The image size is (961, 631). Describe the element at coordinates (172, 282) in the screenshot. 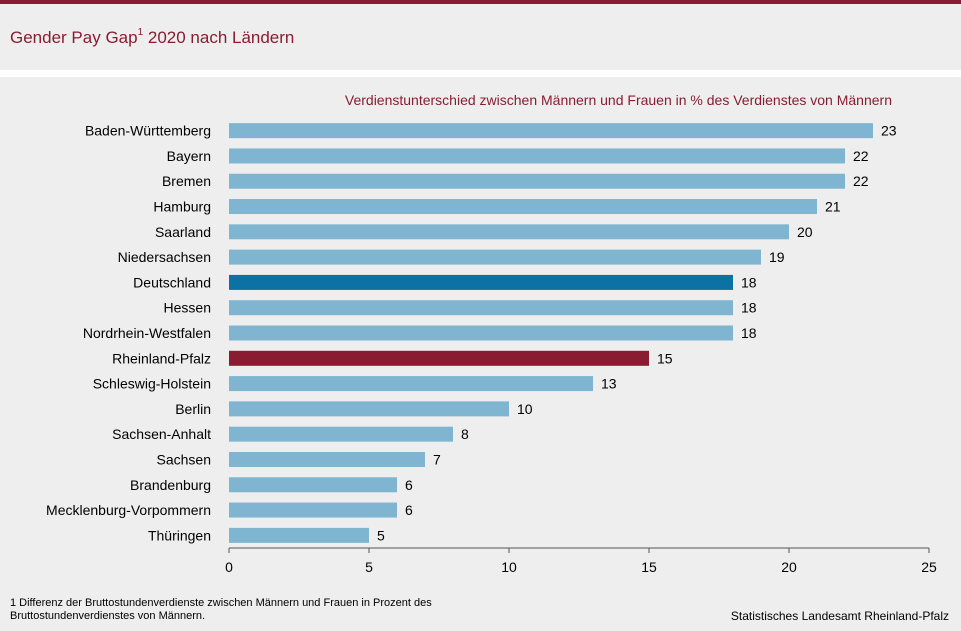

I see `category-label: Deutschland` at that location.